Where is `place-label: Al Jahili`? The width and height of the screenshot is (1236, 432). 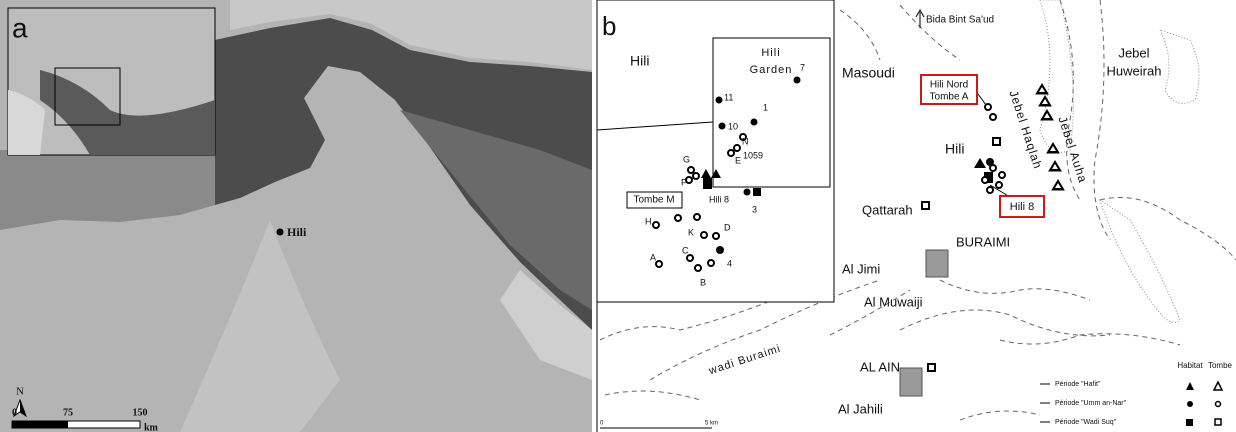
place-label: Al Jahili is located at coordinates (860, 408).